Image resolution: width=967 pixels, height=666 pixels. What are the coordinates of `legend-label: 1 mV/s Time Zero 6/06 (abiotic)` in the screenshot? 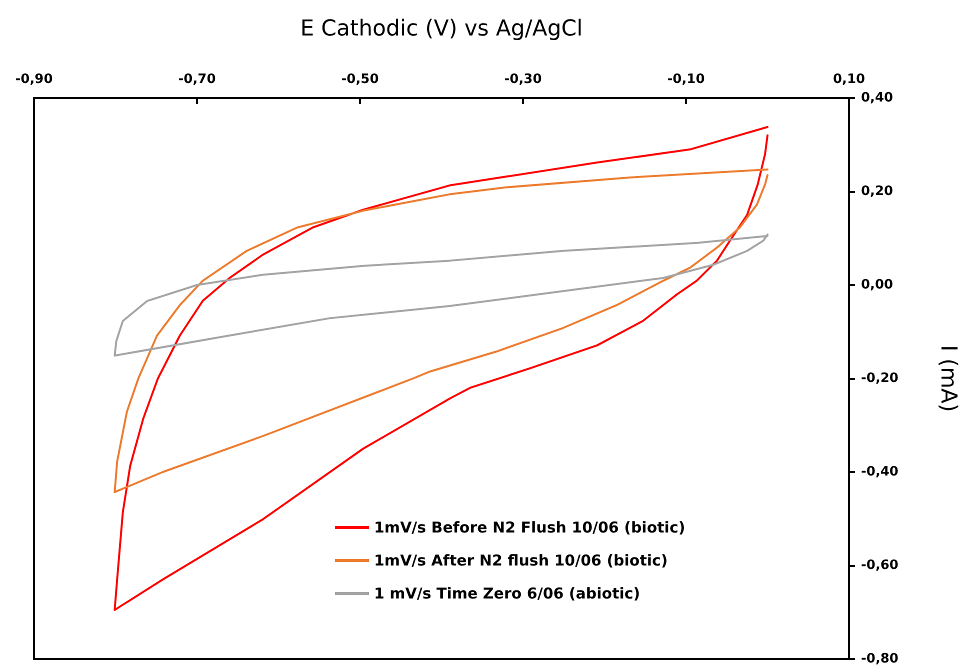 It's located at (507, 593).